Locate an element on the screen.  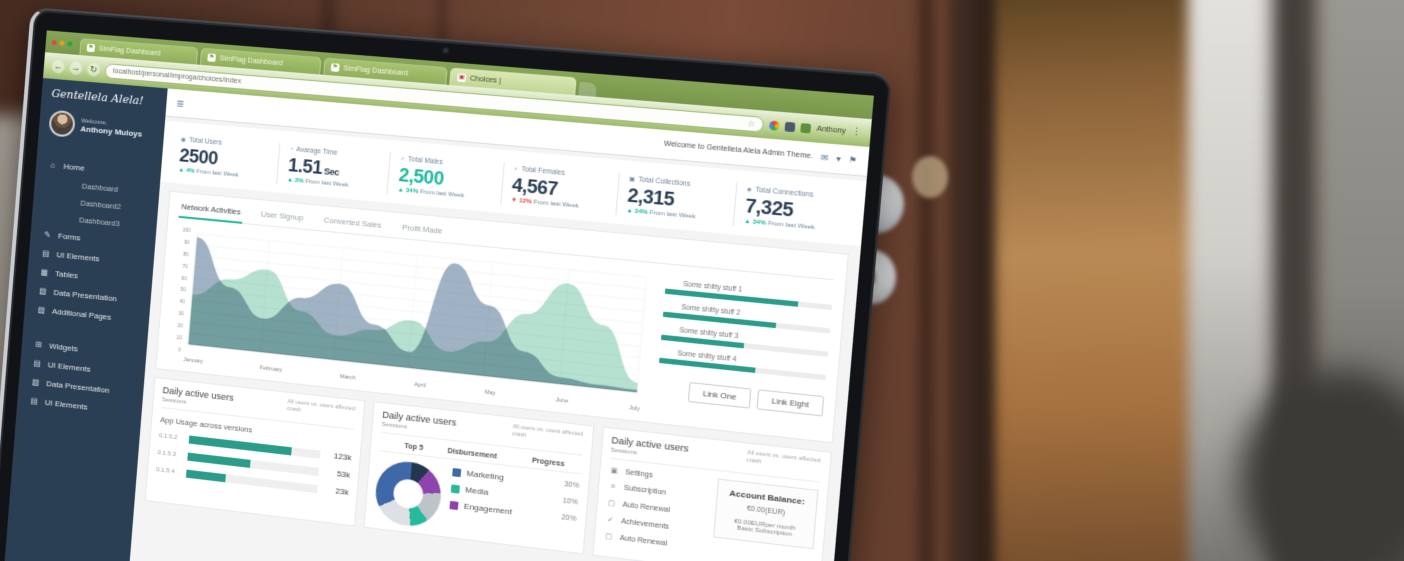
bookmark-star-icon: ☆ is located at coordinates (751, 123).